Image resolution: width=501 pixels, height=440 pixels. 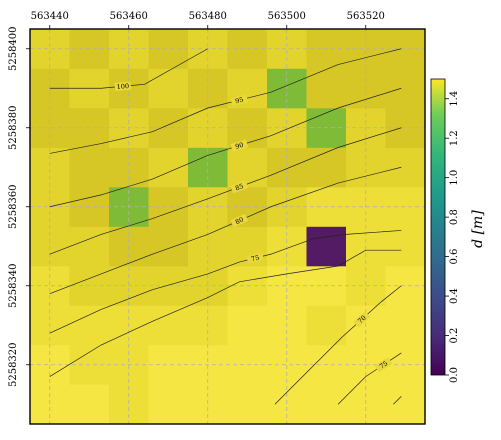 I want to click on y-tick-label: 5258400, so click(x=13, y=48).